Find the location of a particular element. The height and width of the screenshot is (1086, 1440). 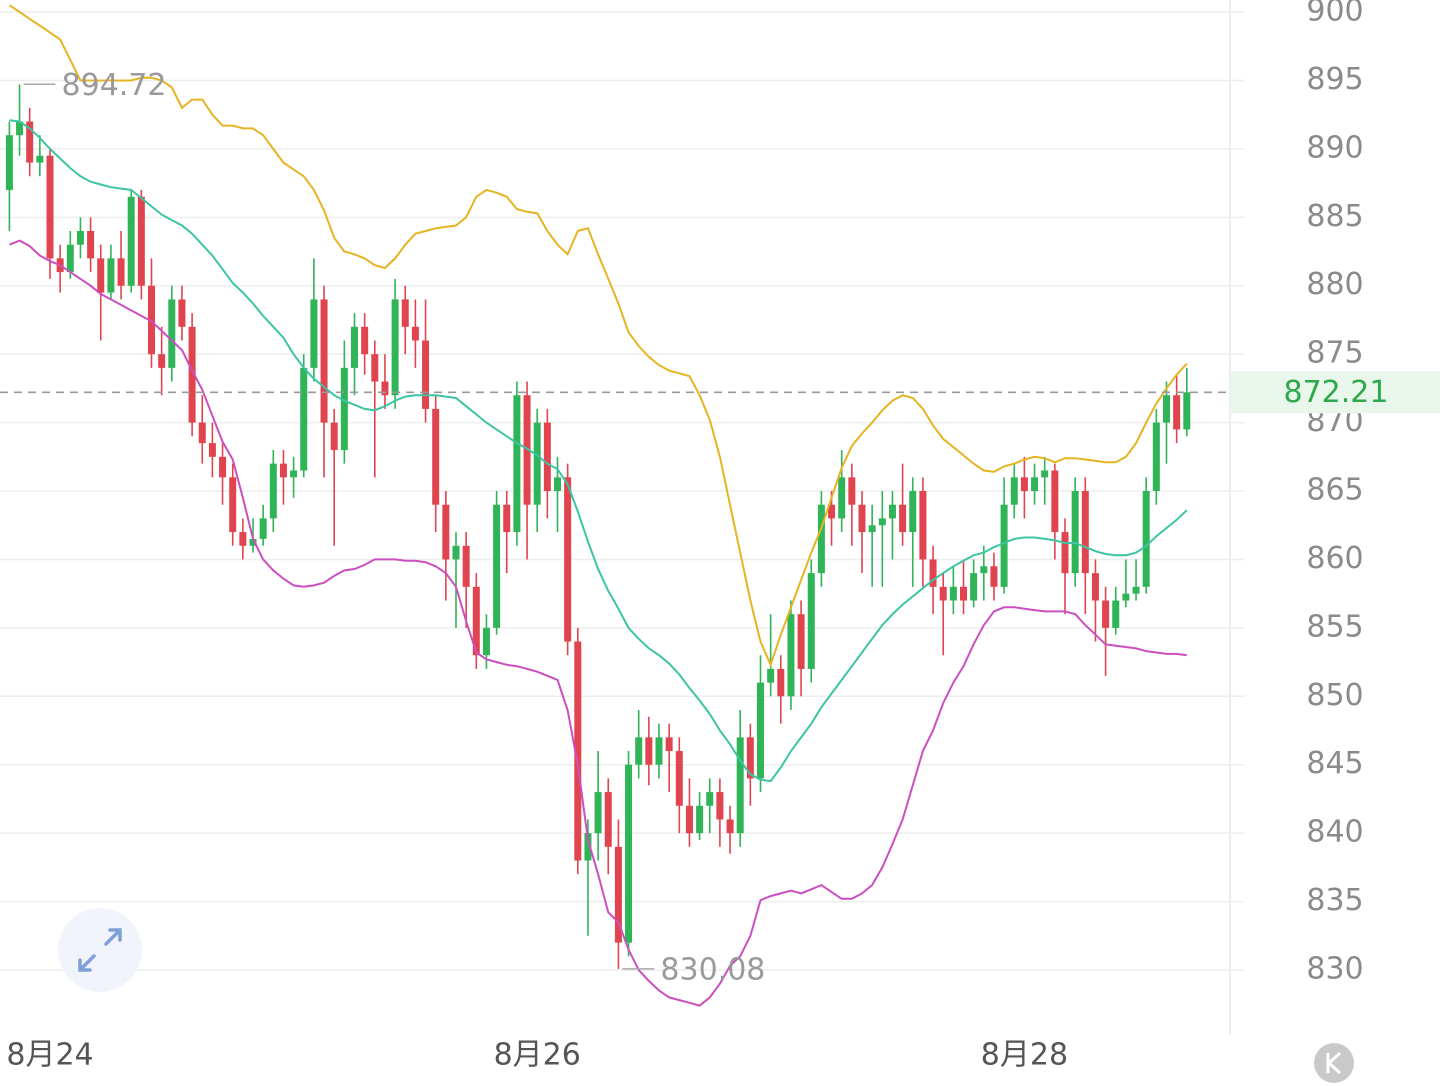

y-tick-label: 880 is located at coordinates (1334, 284).